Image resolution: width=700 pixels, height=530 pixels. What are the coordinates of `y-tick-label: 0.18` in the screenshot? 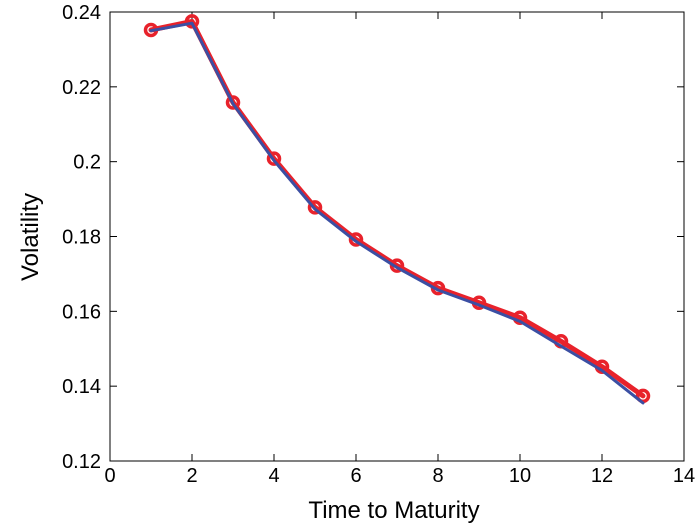 It's located at (81, 238).